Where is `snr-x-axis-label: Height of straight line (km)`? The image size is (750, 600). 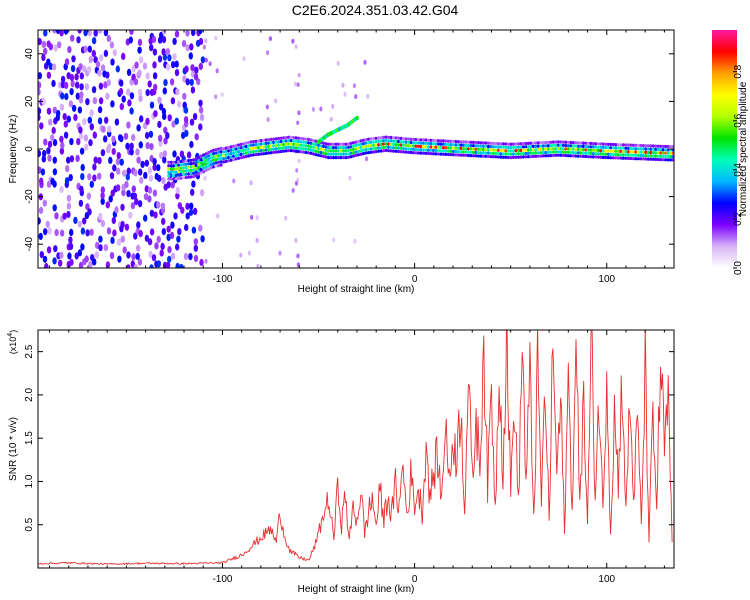 snr-x-axis-label: Height of straight line (km) is located at coordinates (356, 589).